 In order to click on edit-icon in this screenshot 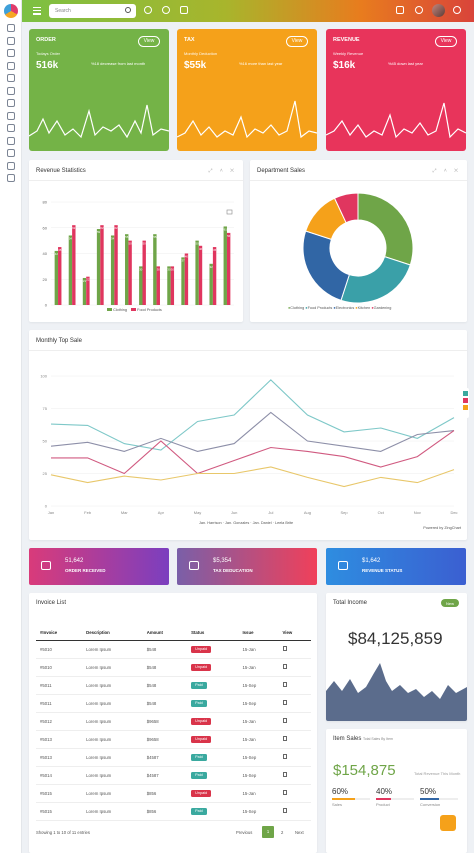, I will do `click(10, 53)`.